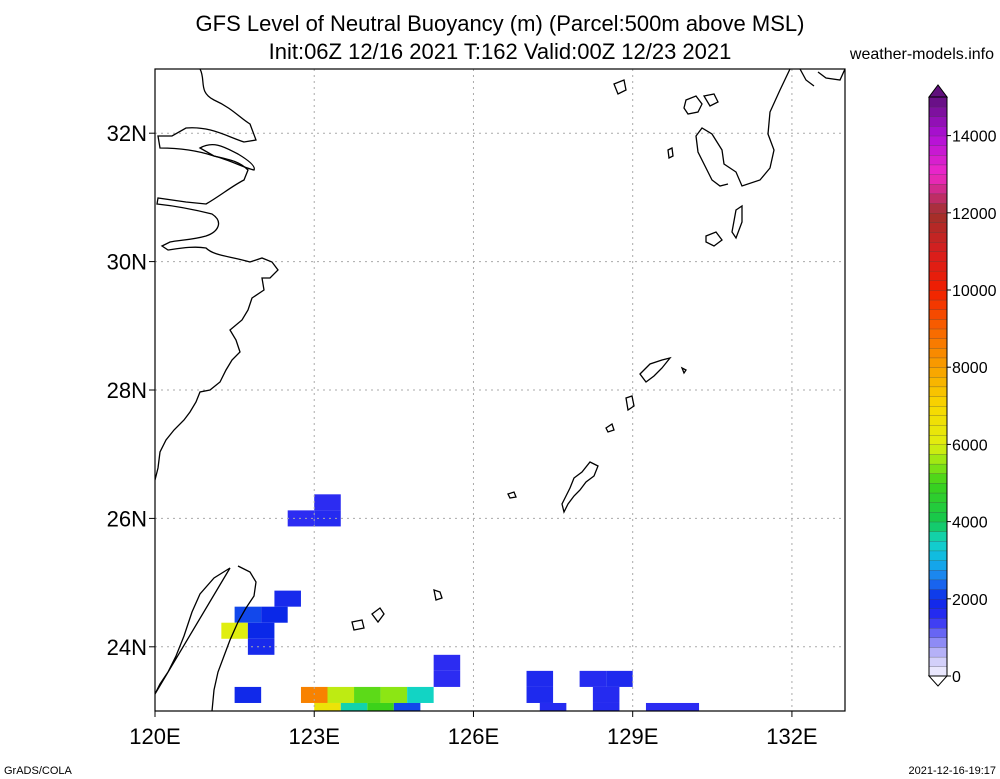  I want to click on colorbar-top-arrow, so click(938, 91).